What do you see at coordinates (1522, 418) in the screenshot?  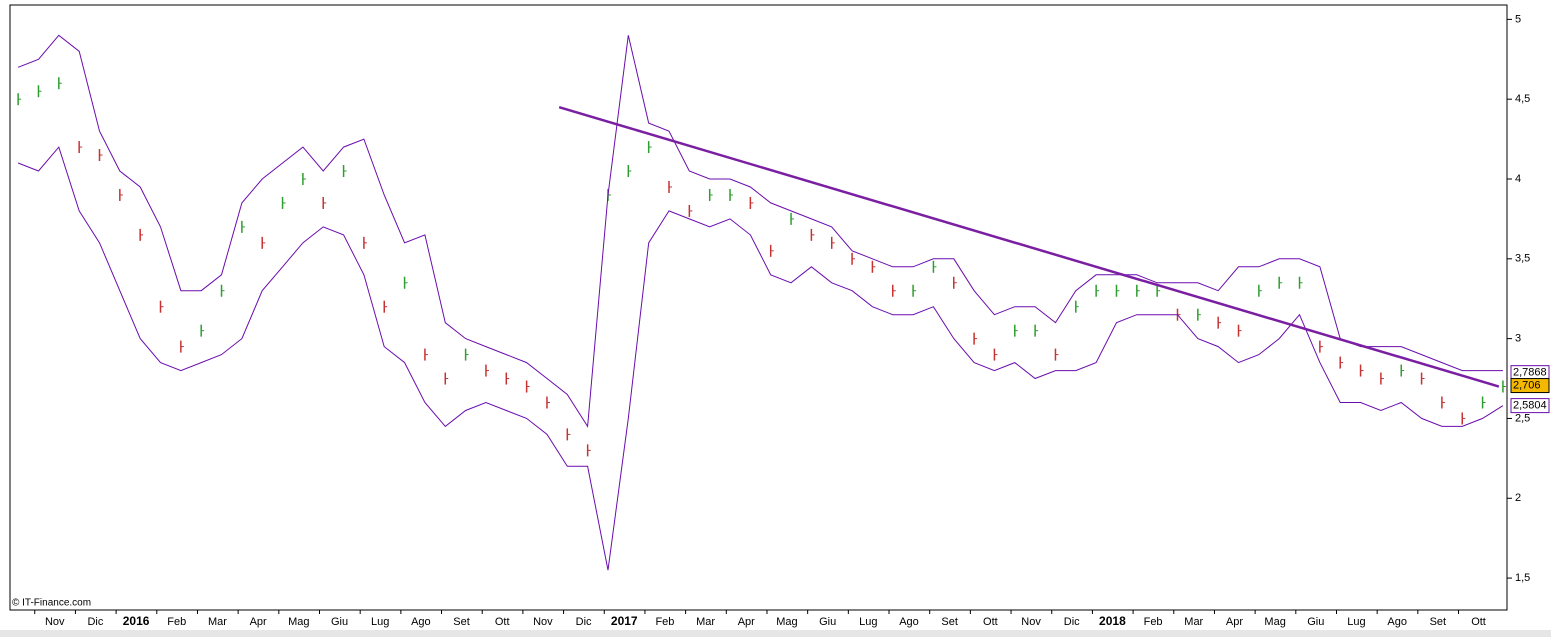 I see `y-tick-label: 2,5` at bounding box center [1522, 418].